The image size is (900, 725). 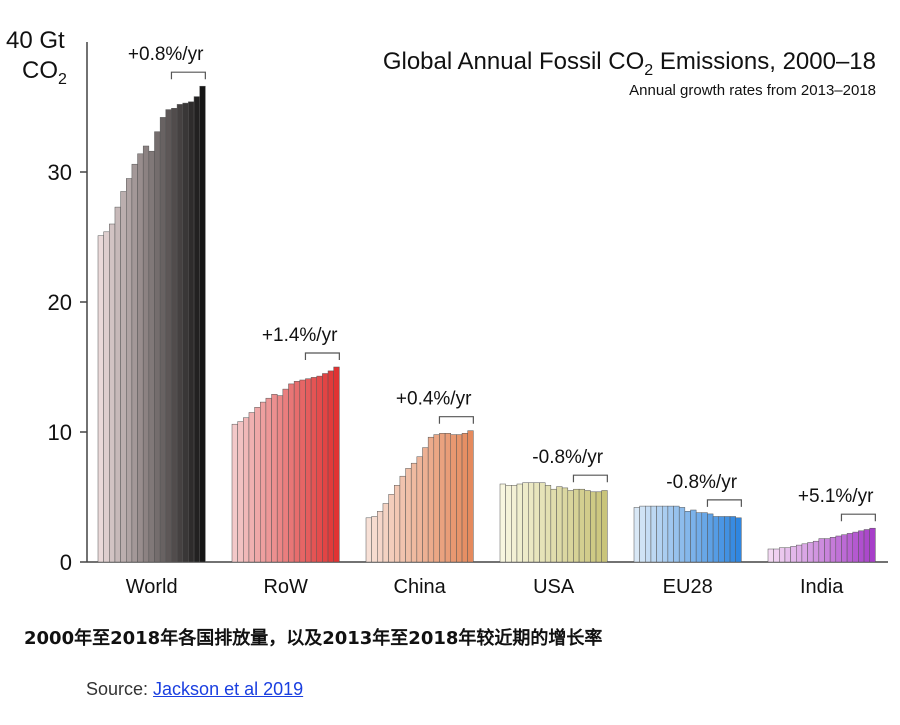 I want to click on source-link: Jackson et al 2019, so click(x=228, y=689).